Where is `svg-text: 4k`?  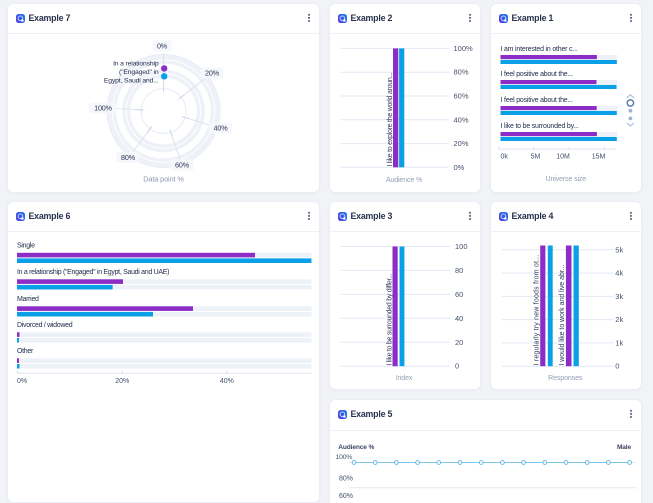
svg-text: 4k is located at coordinates (619, 273).